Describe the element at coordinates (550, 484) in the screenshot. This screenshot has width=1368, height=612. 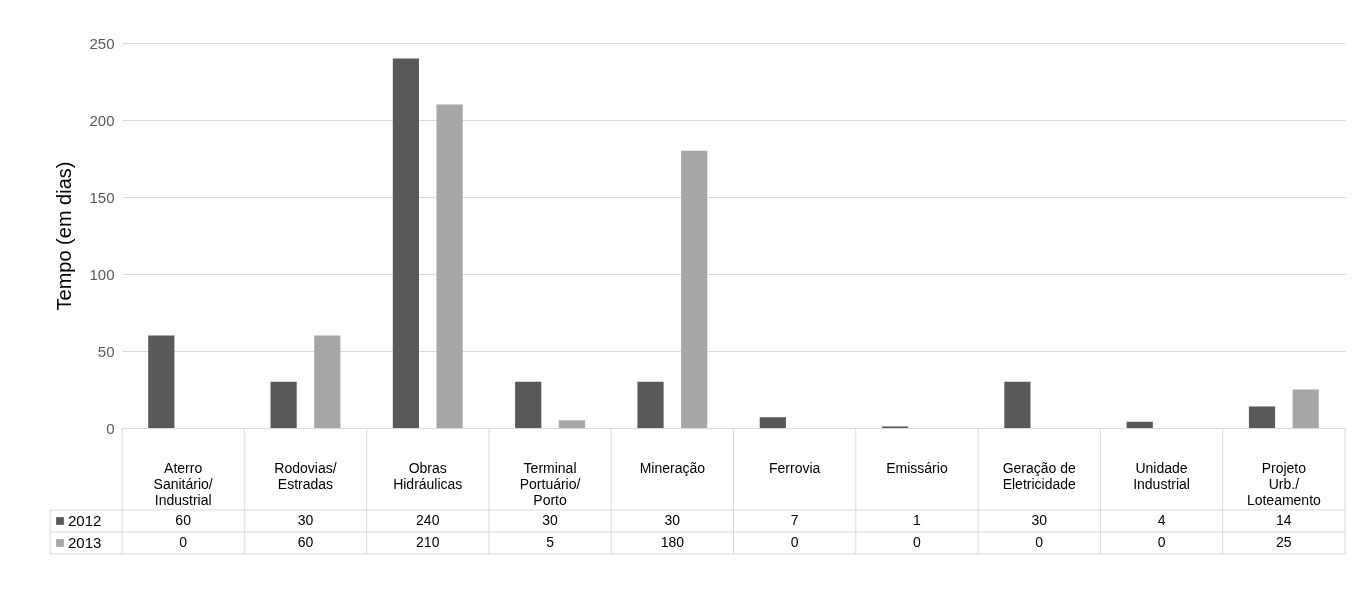
I see `x-tick-label: Terminal Portuário/Porto` at that location.